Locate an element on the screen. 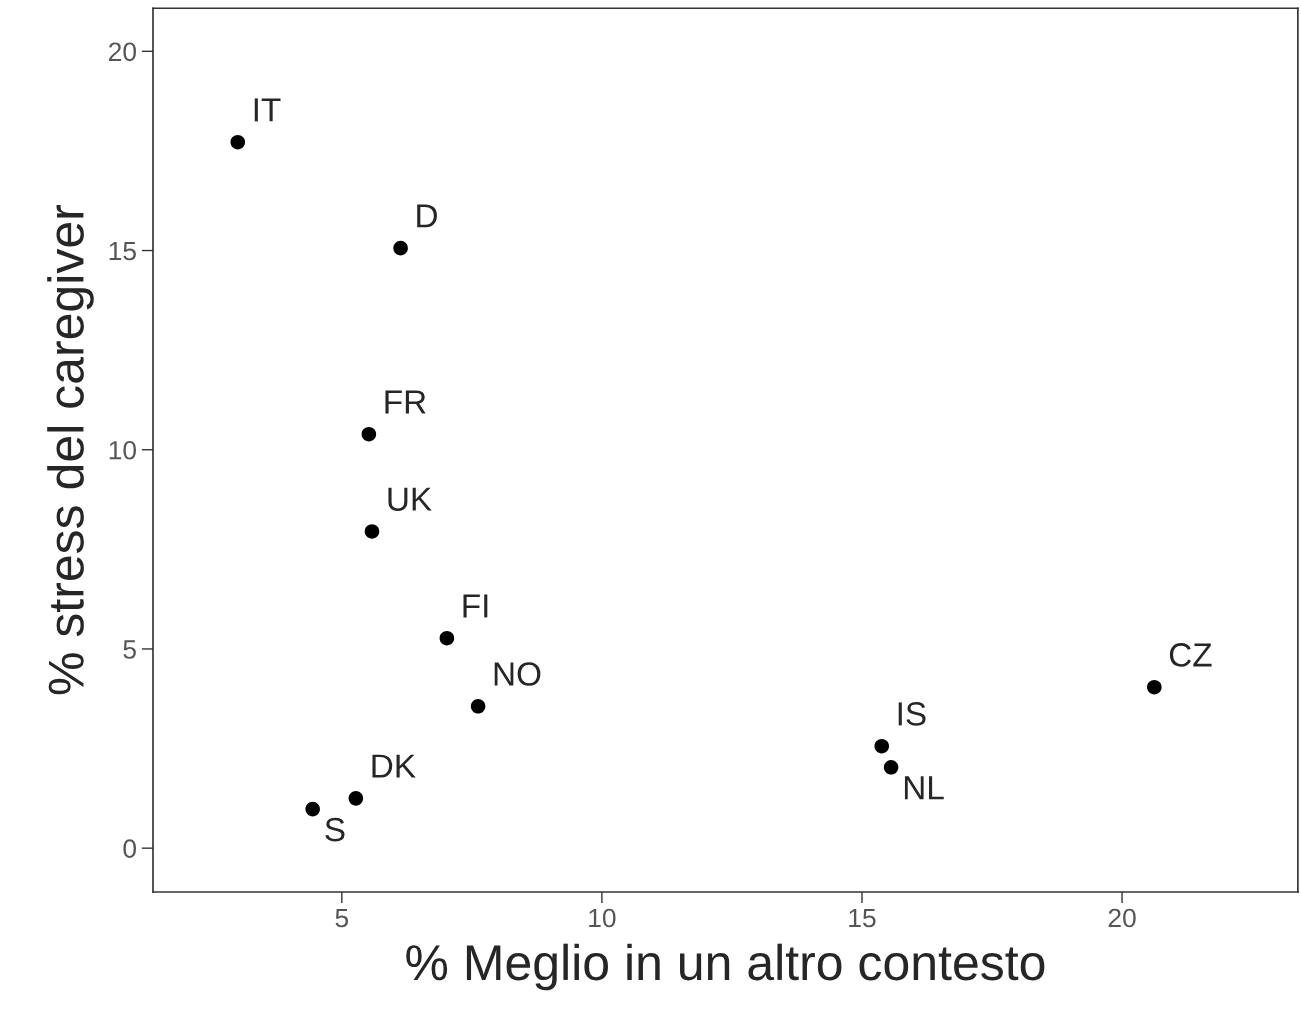  y-tick-label: 20 is located at coordinates (122, 52).